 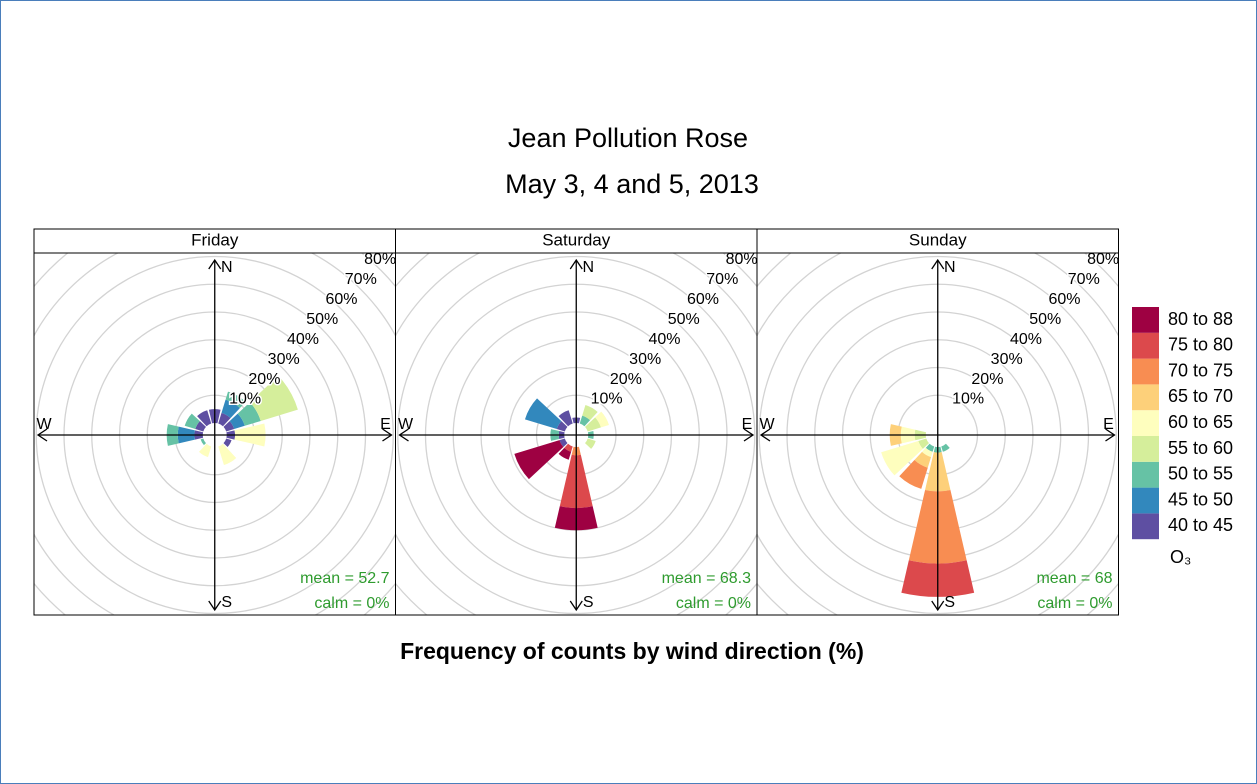 What do you see at coordinates (1200, 345) in the screenshot?
I see `legend-label: 75 to 80` at bounding box center [1200, 345].